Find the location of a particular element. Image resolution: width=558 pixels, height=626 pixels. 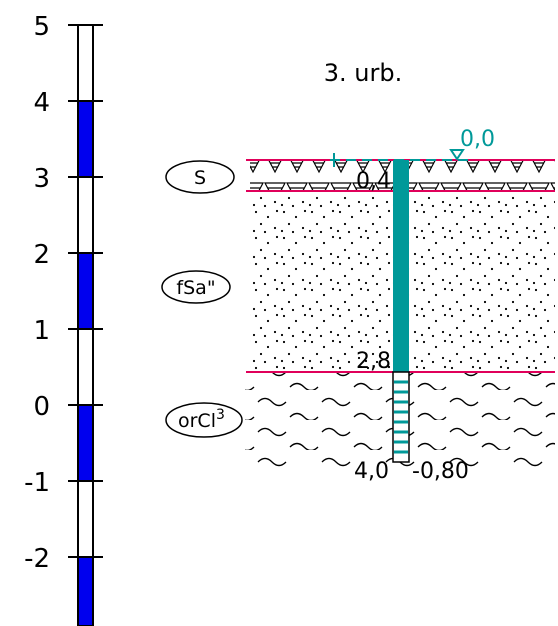

casing-pipe is located at coordinates (401, 266).